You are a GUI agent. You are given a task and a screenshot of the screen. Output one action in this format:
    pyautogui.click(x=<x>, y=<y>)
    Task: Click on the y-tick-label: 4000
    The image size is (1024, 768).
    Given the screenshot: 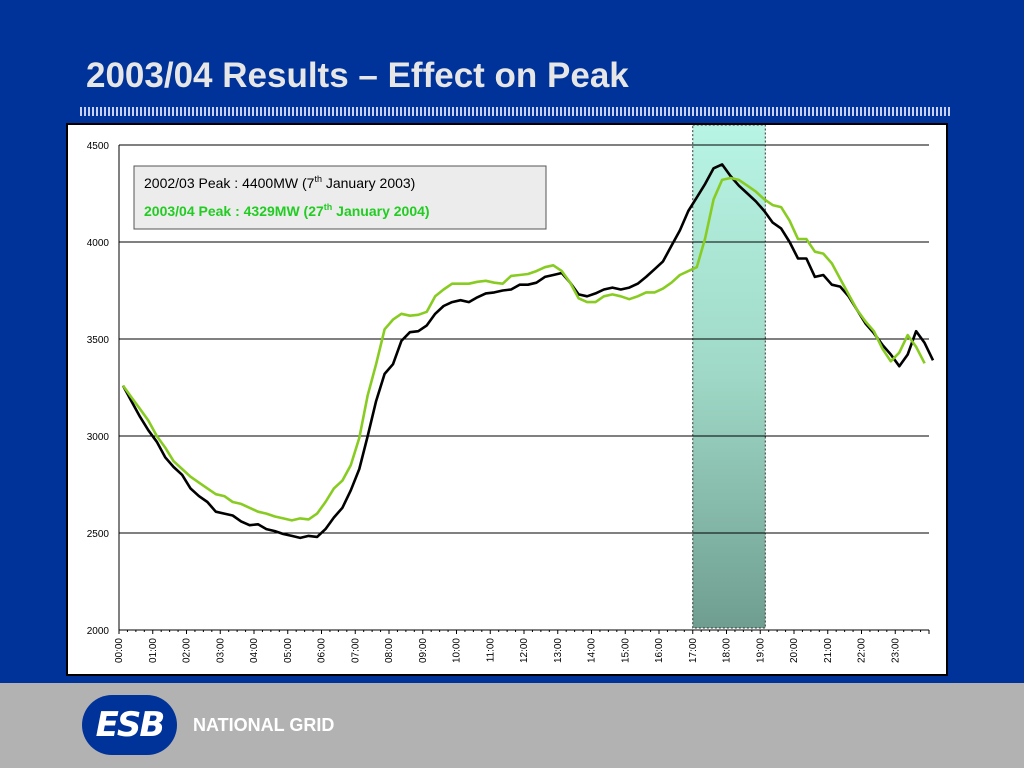 What is the action you would take?
    pyautogui.click(x=98, y=243)
    